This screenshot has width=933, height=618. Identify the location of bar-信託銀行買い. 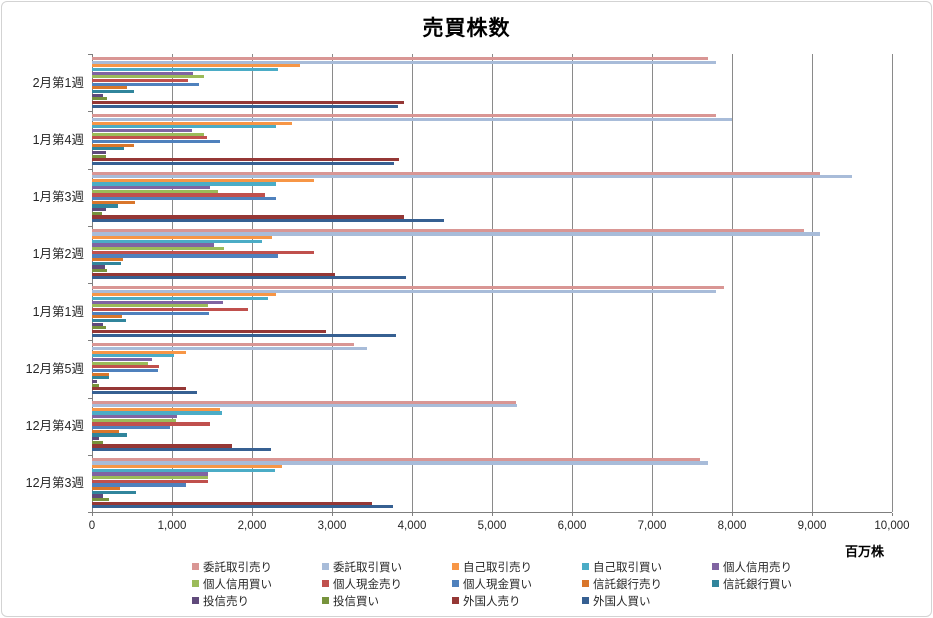
(100, 378).